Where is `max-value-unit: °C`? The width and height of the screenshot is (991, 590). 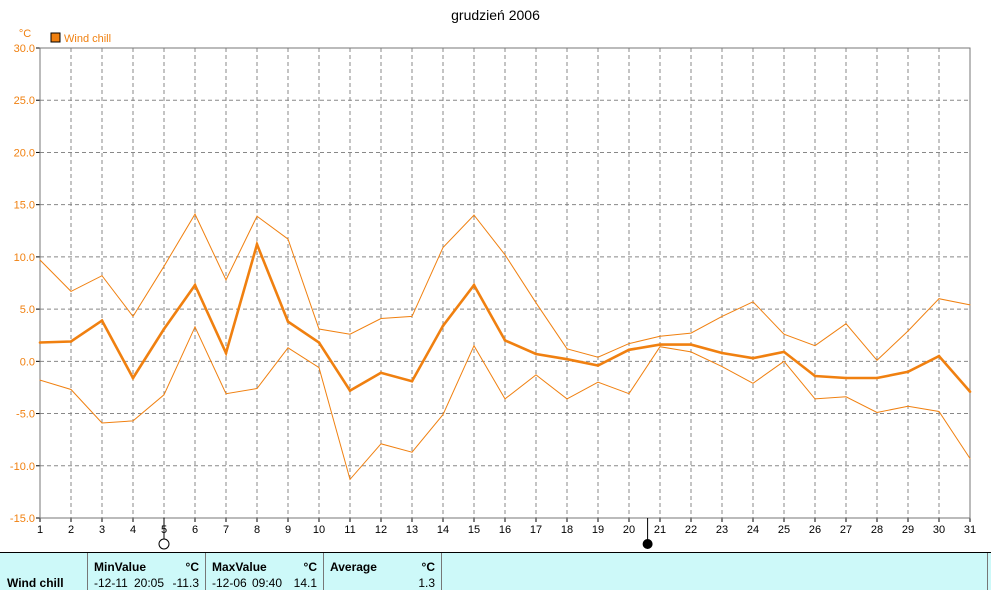 max-value-unit: °C is located at coordinates (310, 567).